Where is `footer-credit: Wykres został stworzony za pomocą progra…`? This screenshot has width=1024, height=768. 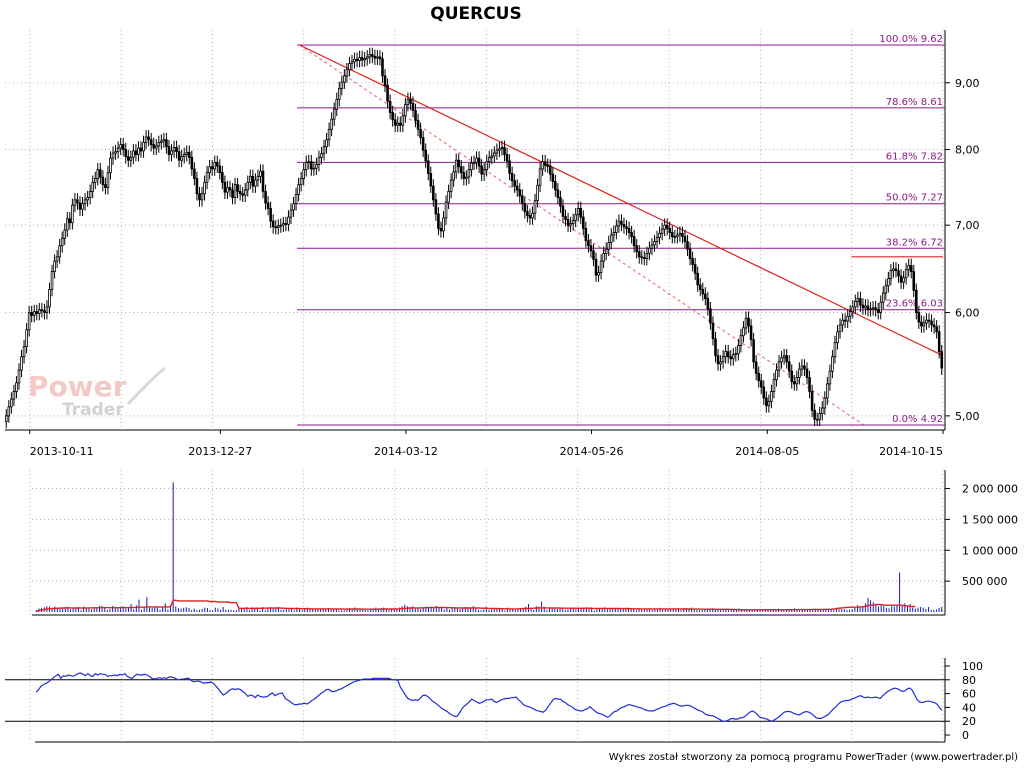 footer-credit: Wykres został stworzony za pomocą progra… is located at coordinates (813, 757).